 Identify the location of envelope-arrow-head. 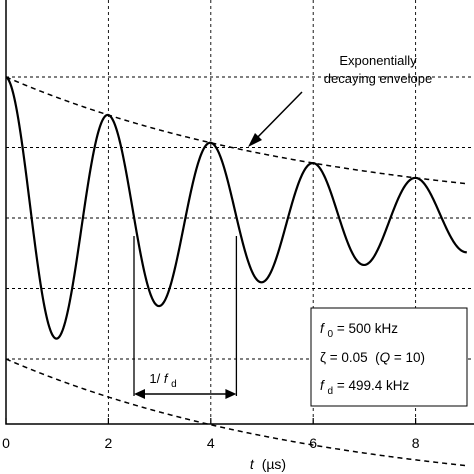
(255, 140).